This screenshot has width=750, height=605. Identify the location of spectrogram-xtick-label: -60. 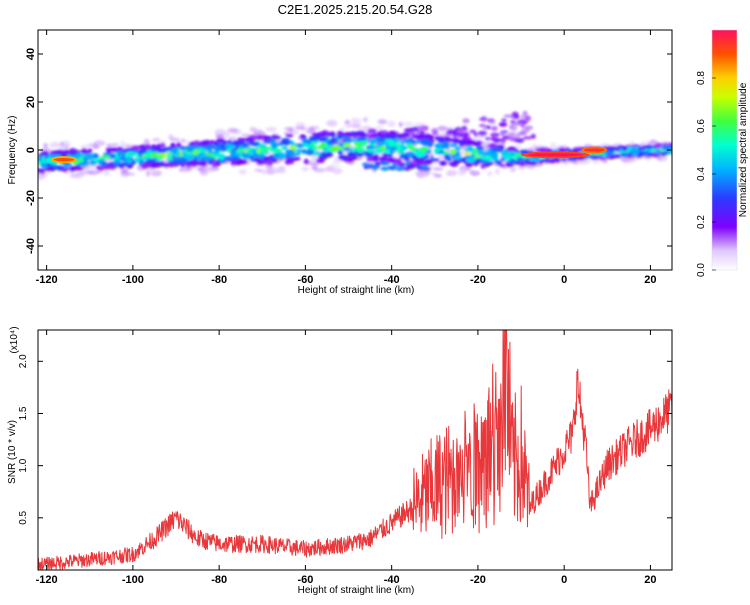
(305, 280).